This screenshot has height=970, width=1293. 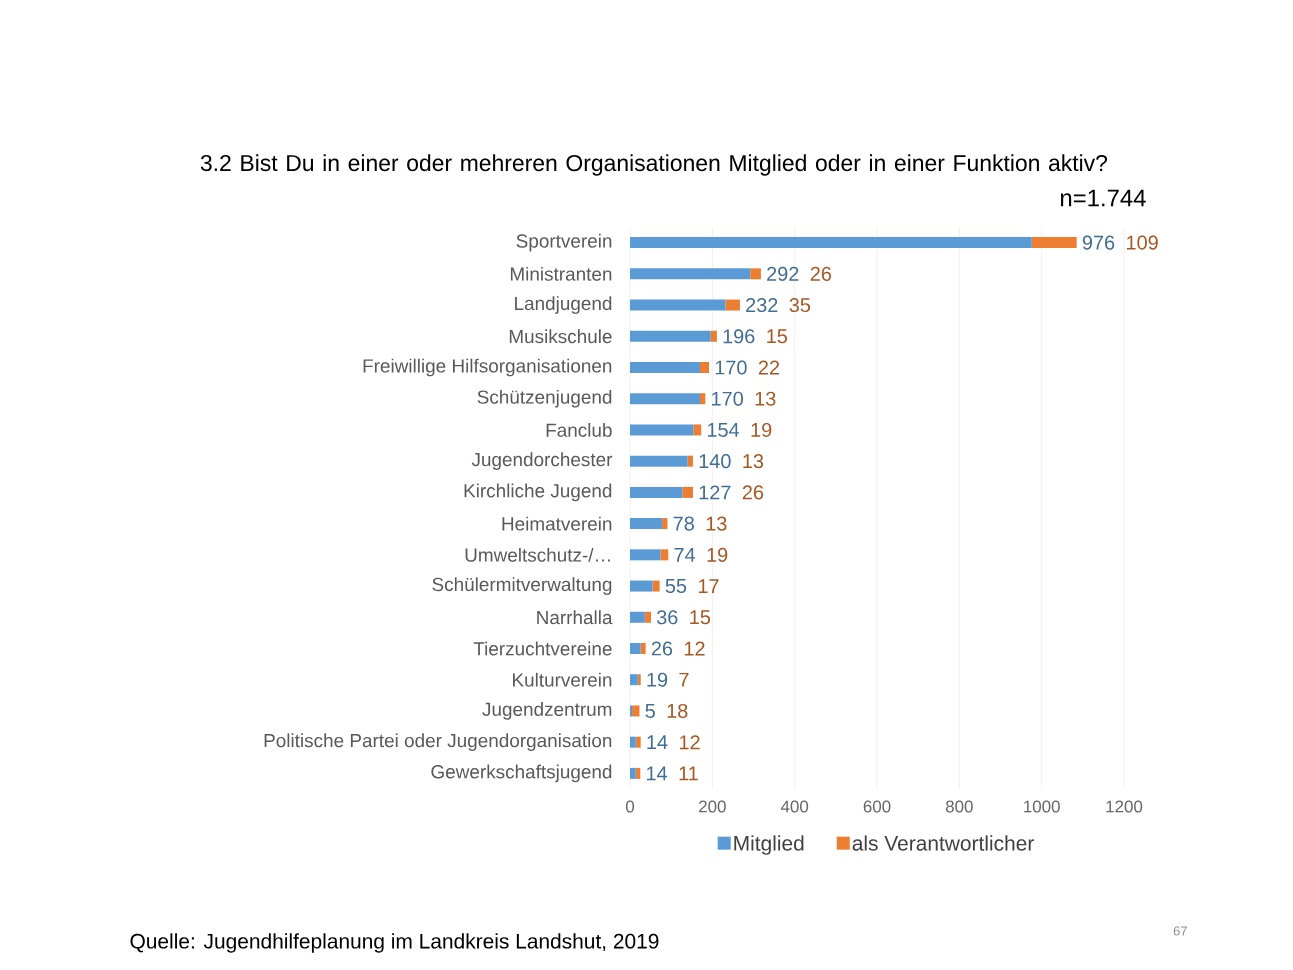 What do you see at coordinates (688, 773) in the screenshot?
I see `data-label: 11` at bounding box center [688, 773].